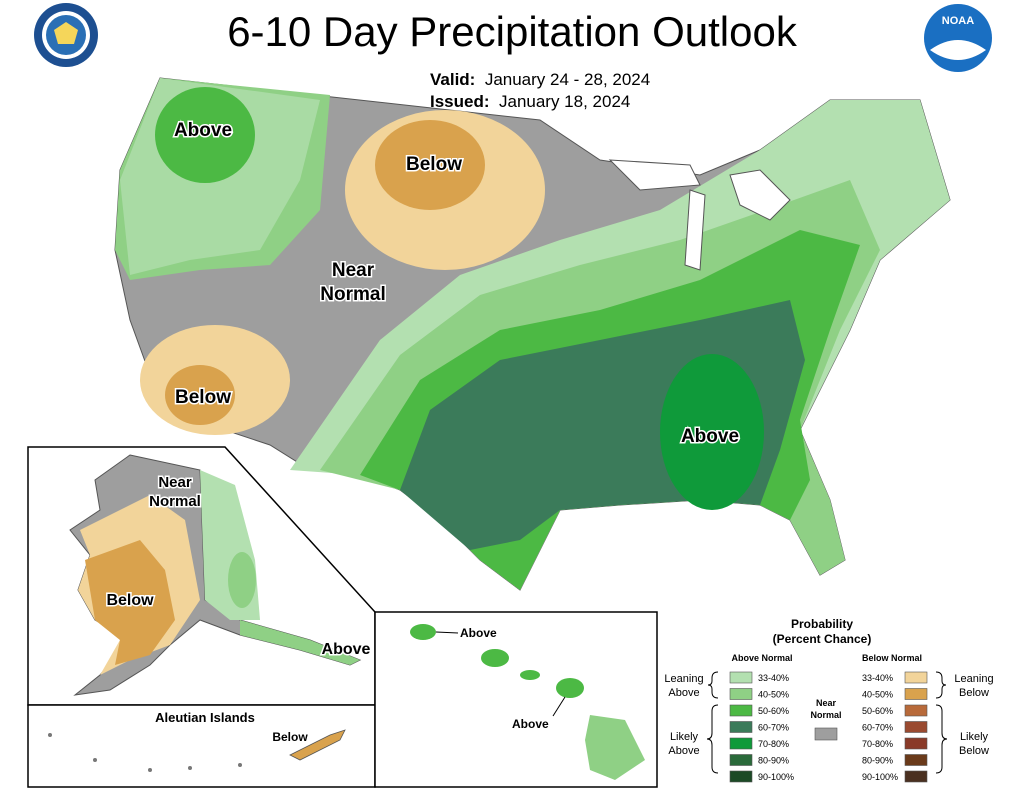  I want to click on label-above-nw: Above, so click(203, 130).